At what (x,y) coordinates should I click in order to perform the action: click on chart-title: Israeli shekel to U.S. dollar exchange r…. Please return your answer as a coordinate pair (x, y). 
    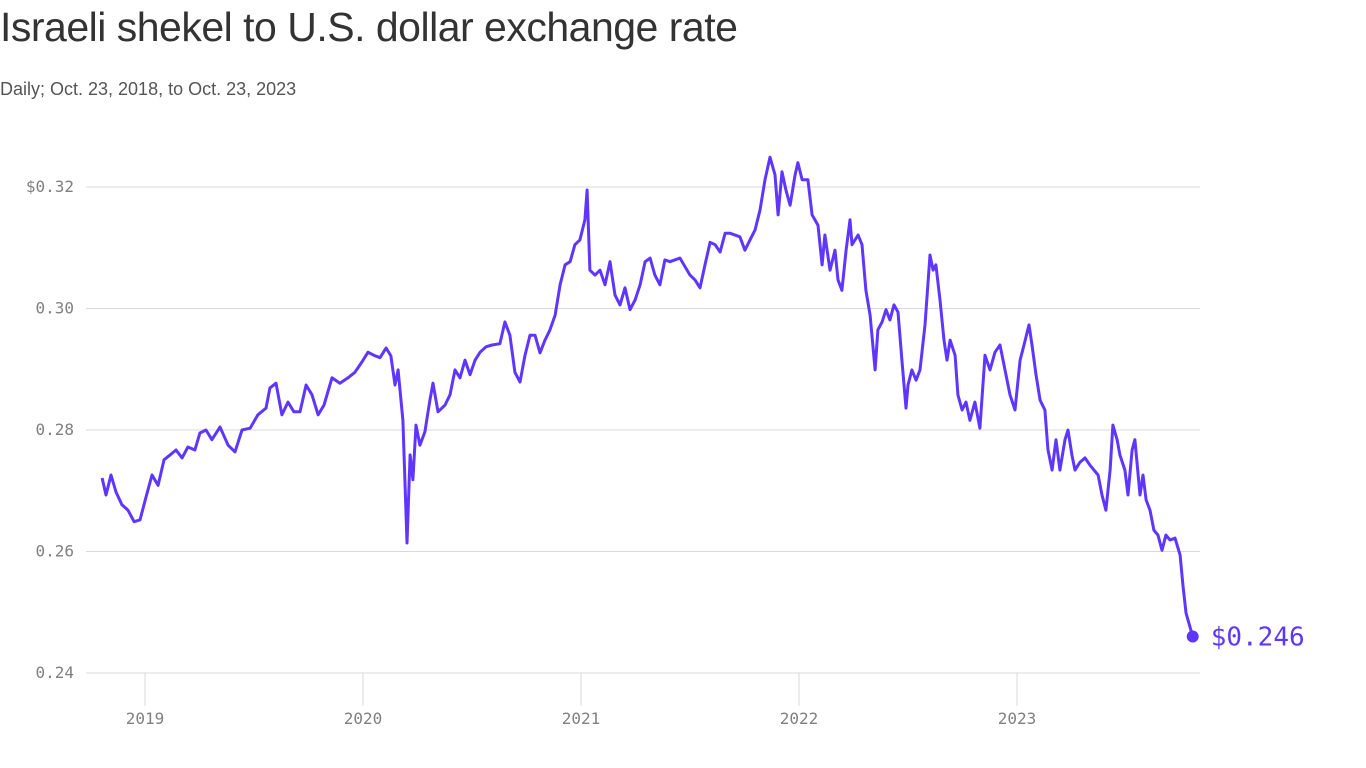
    Looking at the image, I should click on (369, 27).